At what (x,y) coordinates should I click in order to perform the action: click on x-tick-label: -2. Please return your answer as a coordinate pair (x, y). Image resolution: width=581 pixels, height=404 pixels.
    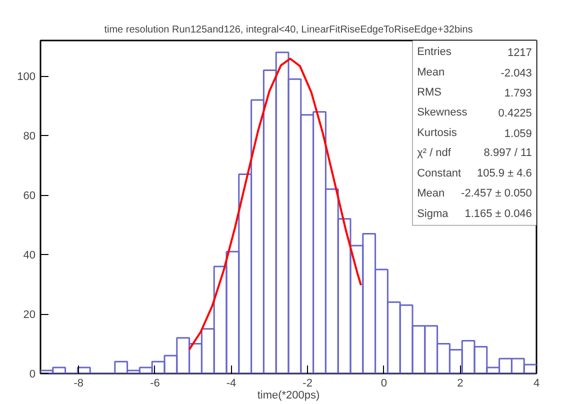
    Looking at the image, I should click on (307, 384).